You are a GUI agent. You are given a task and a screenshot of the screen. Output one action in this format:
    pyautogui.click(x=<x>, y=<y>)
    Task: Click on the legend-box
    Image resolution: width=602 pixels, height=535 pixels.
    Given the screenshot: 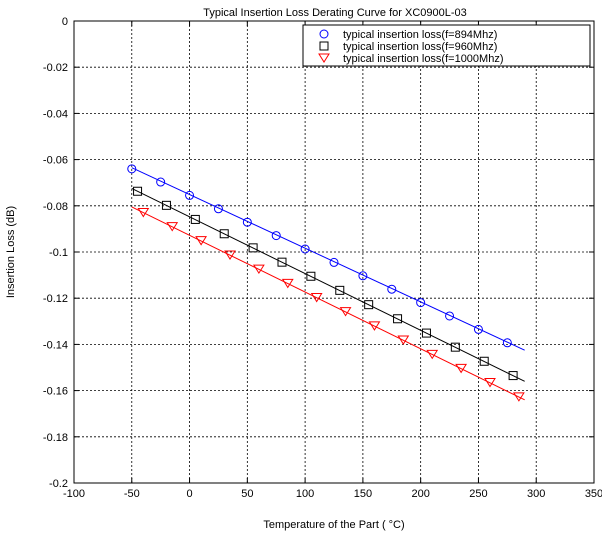 What is the action you would take?
    pyautogui.click(x=446, y=45)
    